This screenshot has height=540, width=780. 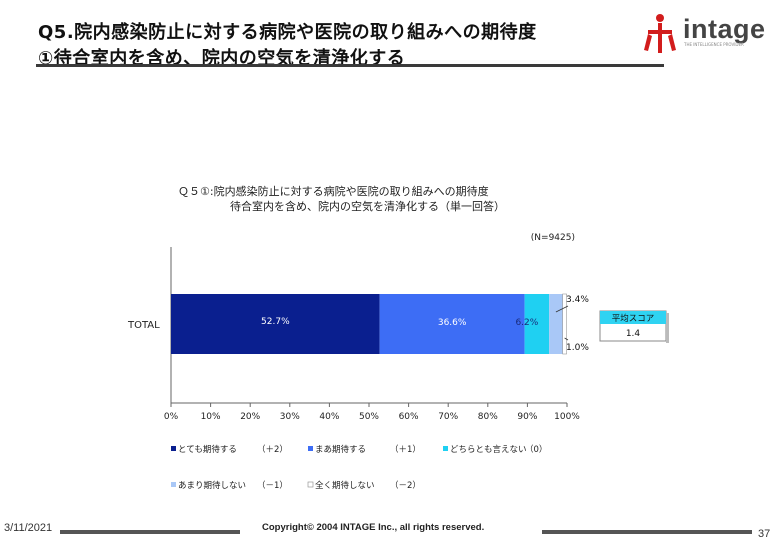 I want to click on bar-label-1: 36.6%, so click(x=452, y=323).